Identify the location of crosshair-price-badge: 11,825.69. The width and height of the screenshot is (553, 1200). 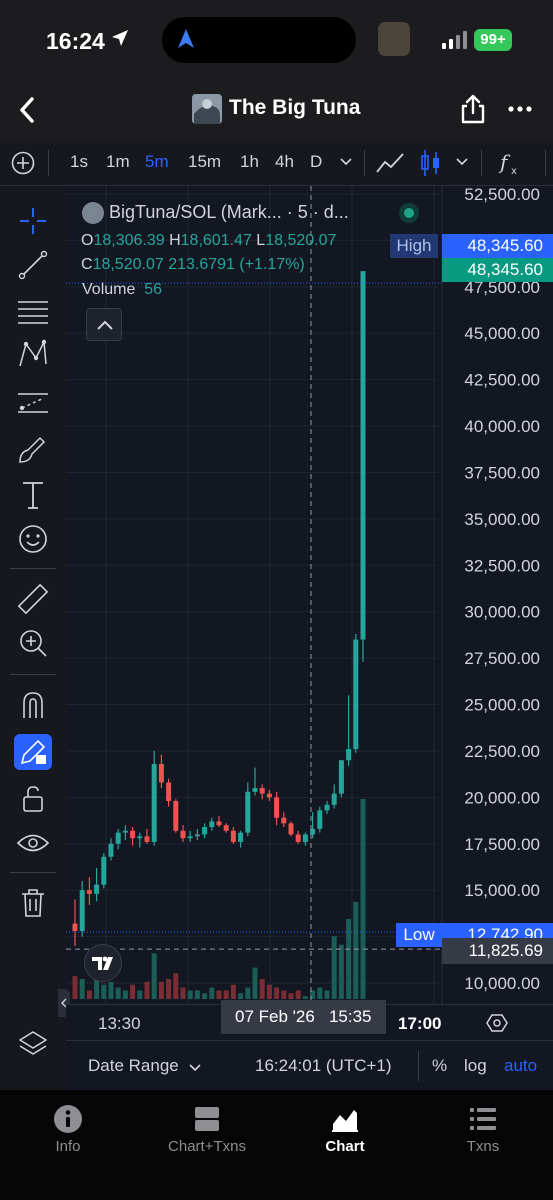
(497, 951).